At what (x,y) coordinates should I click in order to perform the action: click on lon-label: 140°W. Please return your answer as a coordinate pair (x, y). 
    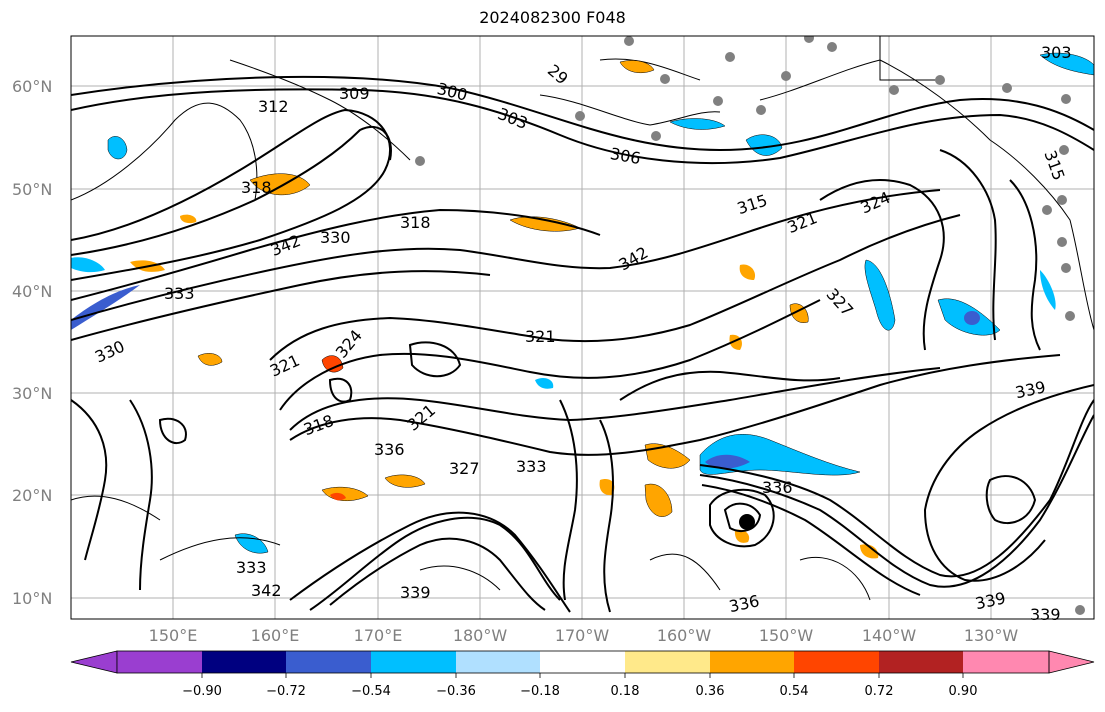
    Looking at the image, I should click on (889, 635).